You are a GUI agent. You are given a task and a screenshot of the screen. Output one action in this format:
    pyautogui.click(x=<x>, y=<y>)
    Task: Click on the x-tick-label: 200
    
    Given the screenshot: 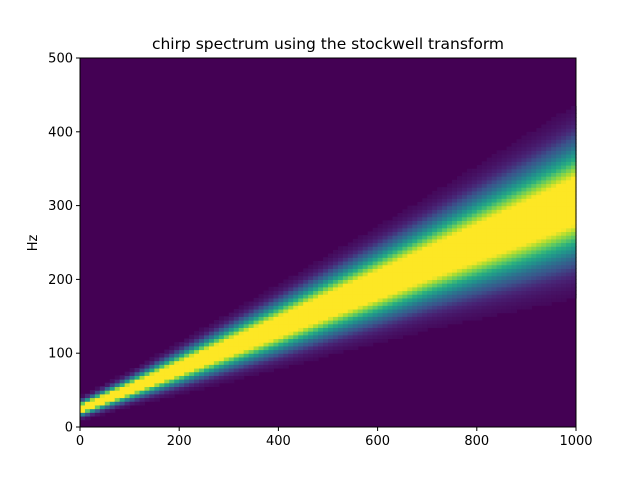 What is the action you would take?
    pyautogui.click(x=179, y=441)
    